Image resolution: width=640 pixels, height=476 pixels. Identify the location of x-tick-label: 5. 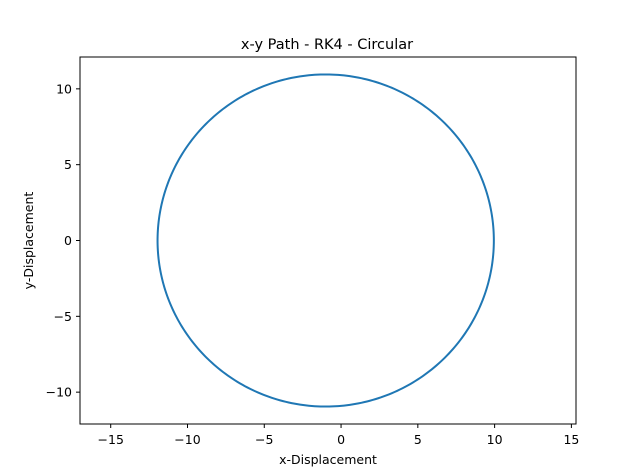
(418, 439).